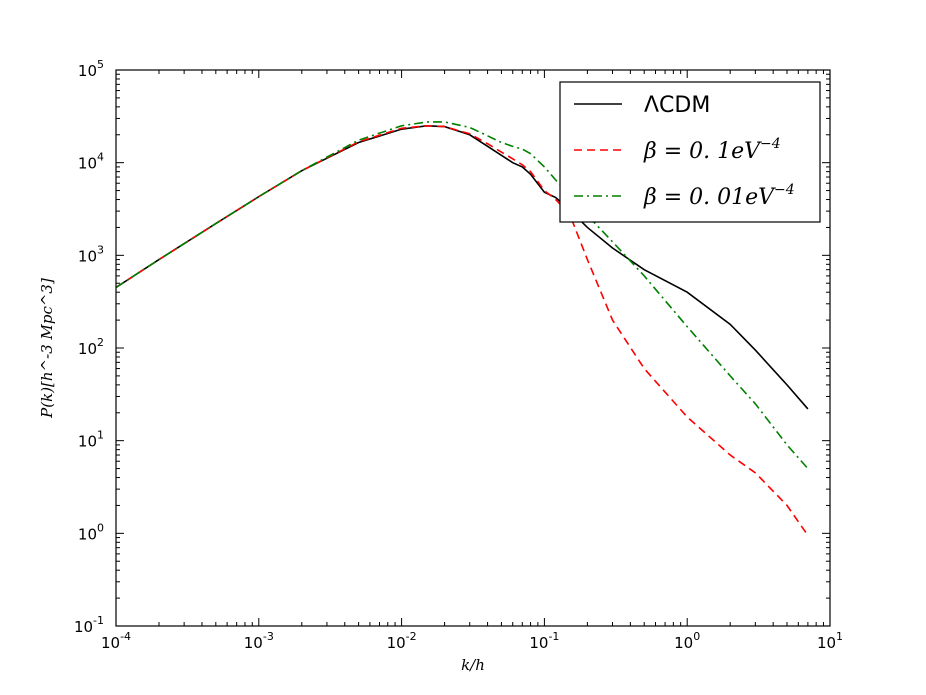 The height and width of the screenshot is (695, 926). I want to click on y-tick-label: 10¹, so click(91, 440).